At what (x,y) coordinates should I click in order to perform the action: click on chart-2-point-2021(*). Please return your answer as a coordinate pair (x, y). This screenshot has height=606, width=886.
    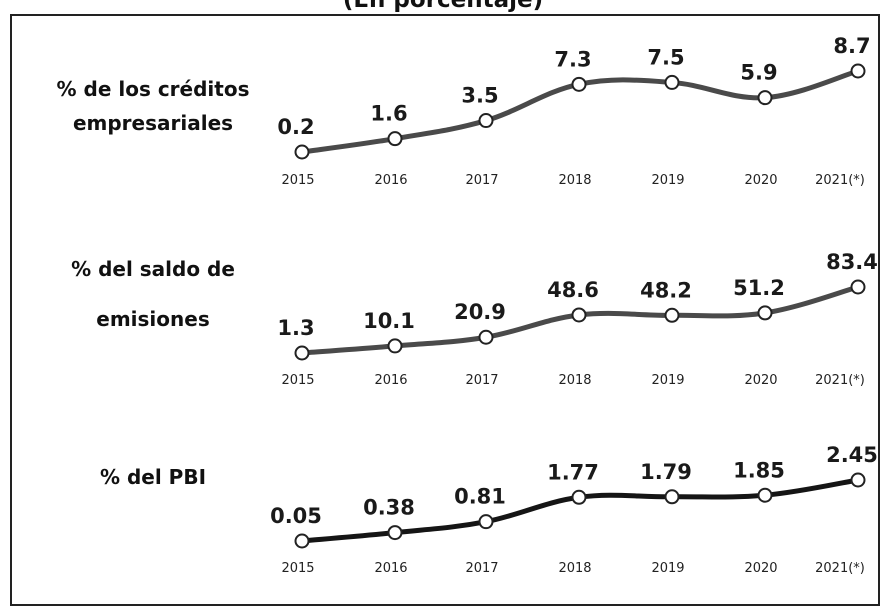
    Looking at the image, I should click on (858, 287).